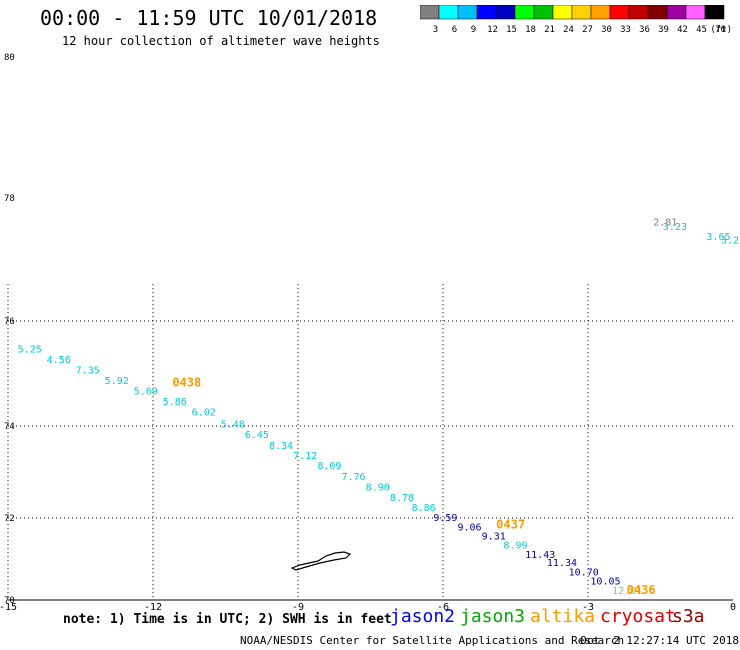  Describe the element at coordinates (9, 427) in the screenshot. I see `lat-label: 74` at that location.